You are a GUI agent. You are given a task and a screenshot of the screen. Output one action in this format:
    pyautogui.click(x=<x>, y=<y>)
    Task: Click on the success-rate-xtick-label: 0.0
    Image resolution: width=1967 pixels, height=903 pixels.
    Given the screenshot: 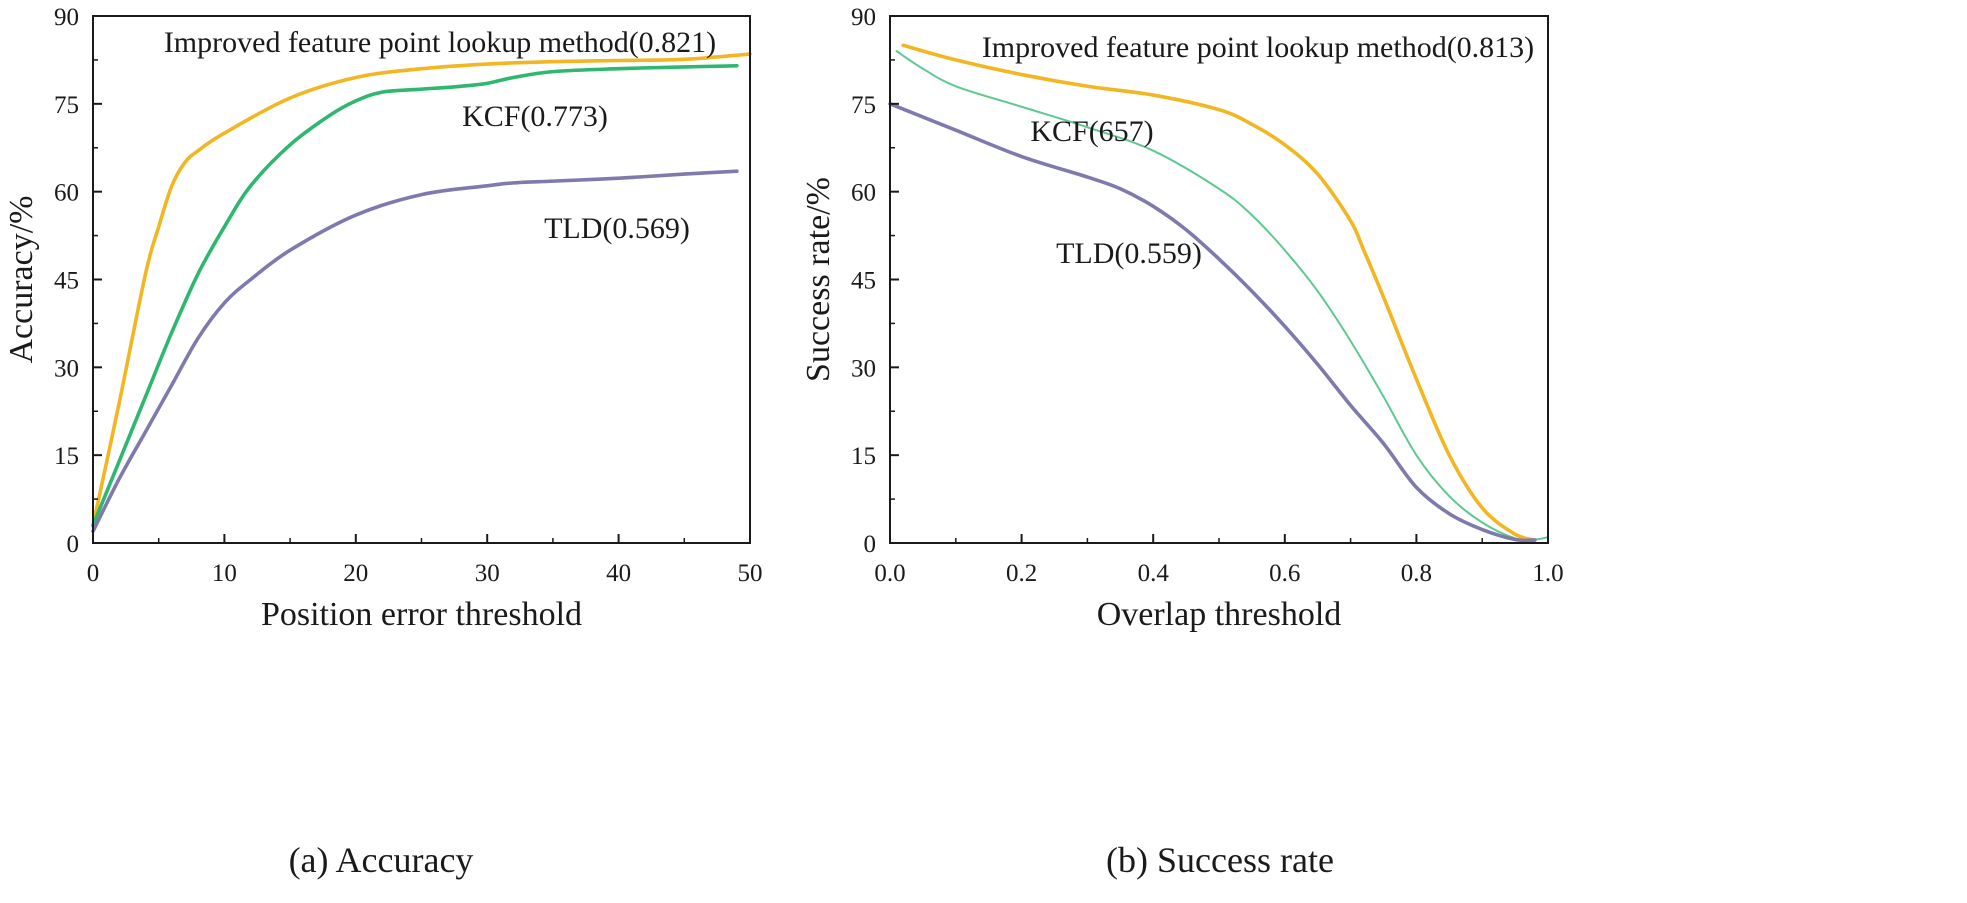 What is the action you would take?
    pyautogui.click(x=889, y=573)
    